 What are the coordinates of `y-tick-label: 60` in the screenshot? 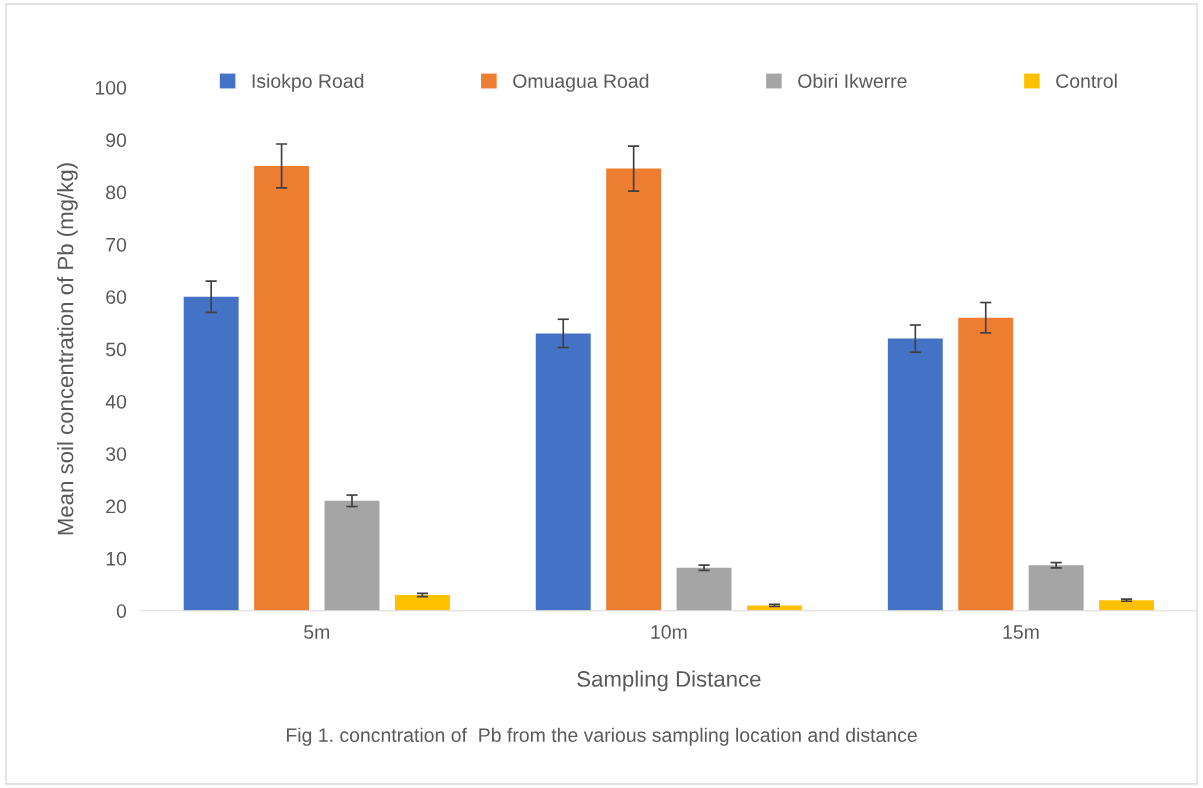 It's located at (116, 297).